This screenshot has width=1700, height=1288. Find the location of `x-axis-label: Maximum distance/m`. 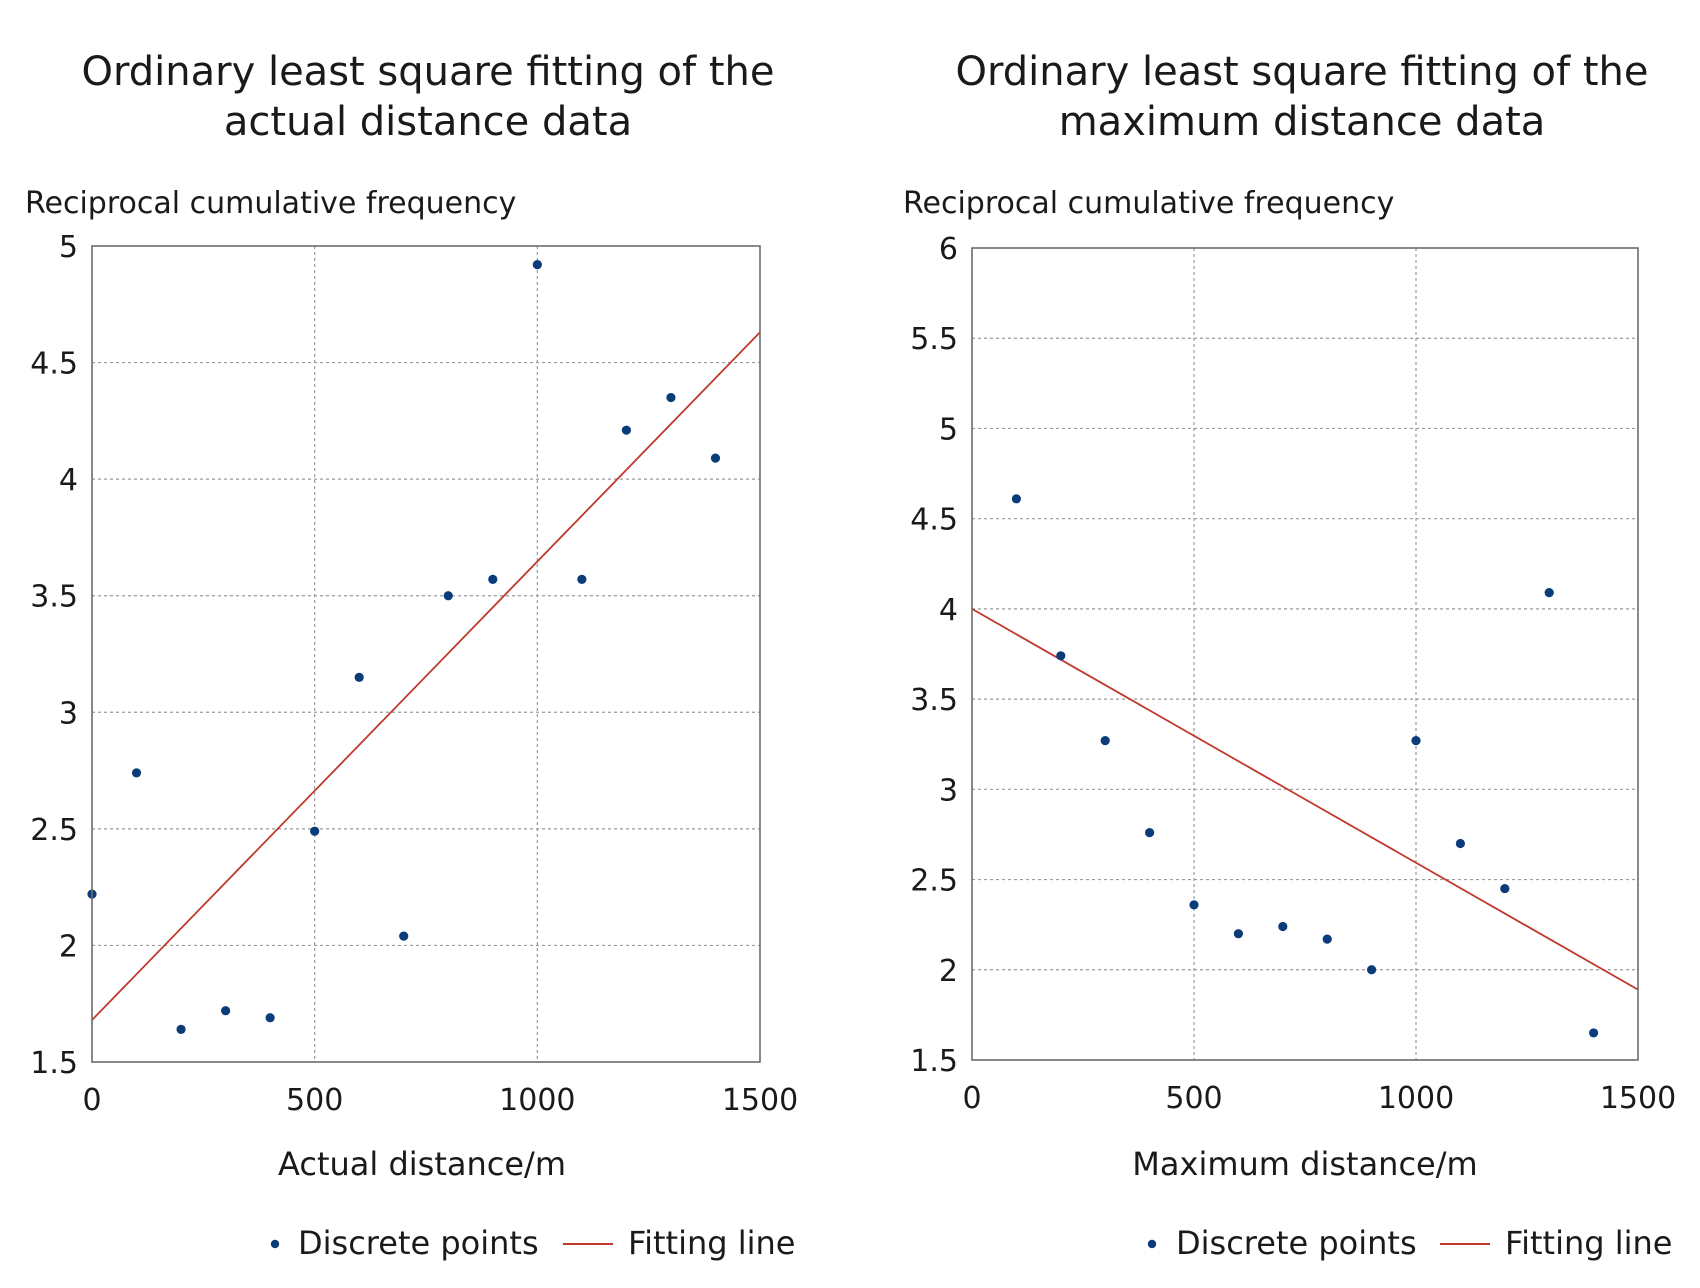

x-axis-label: Maximum distance/m is located at coordinates (1304, 1164).